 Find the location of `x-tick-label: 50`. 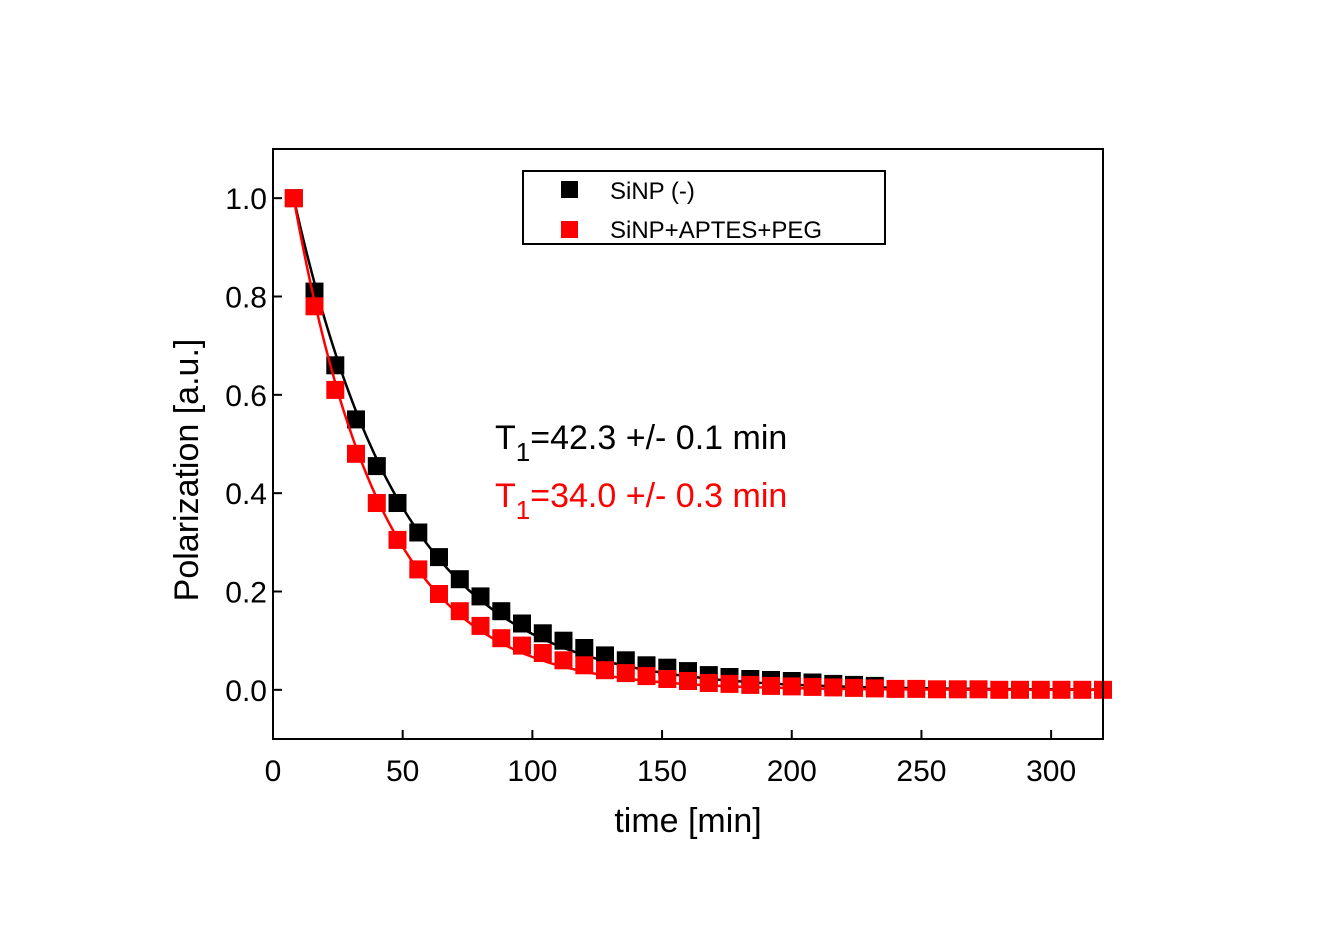

x-tick-label: 50 is located at coordinates (402, 771).